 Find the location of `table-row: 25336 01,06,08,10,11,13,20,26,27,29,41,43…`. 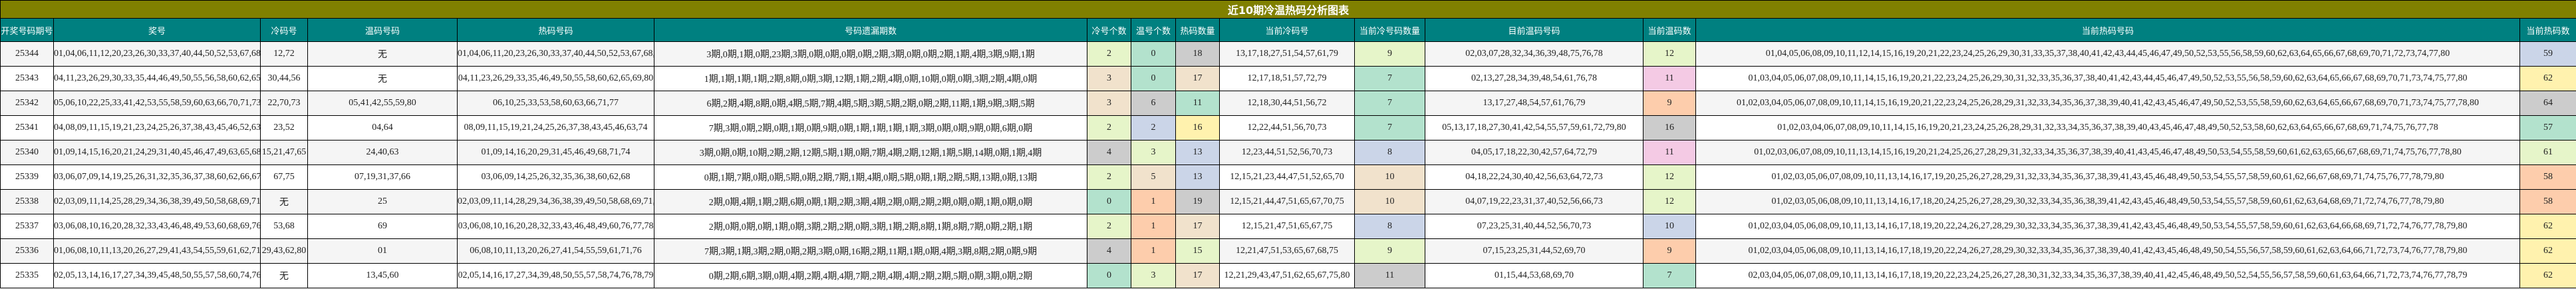

table-row: 25336 01,06,08,10,11,13,20,26,27,29,41,43… is located at coordinates (1288, 251).